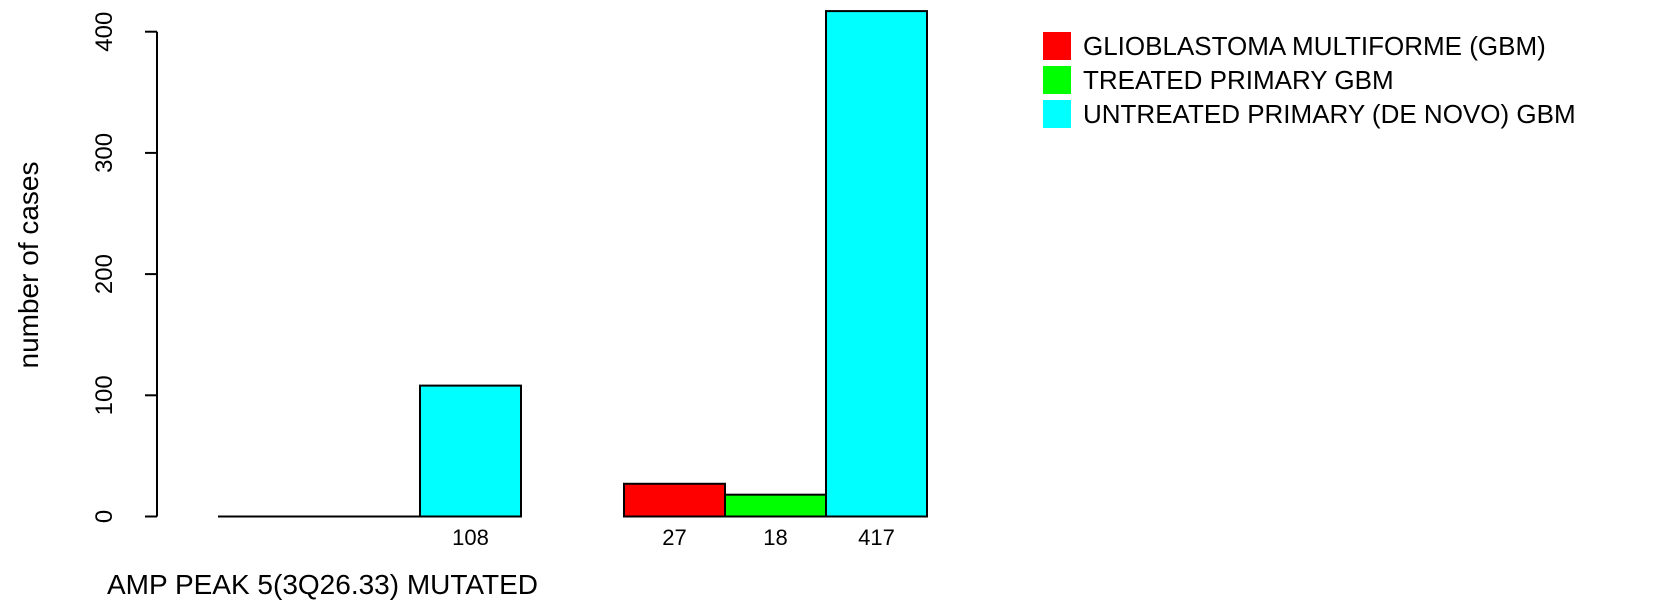 The height and width of the screenshot is (603, 1667). I want to click on bar-value-label: 18, so click(775, 537).